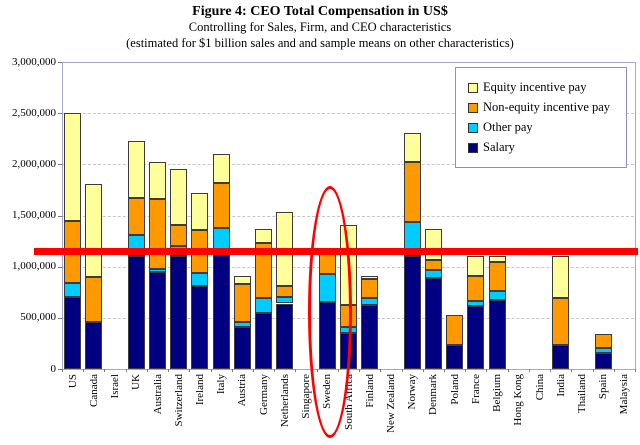 This screenshot has width=640, height=445. I want to click on bar-segment-australia-non-equity-incentive-pay, so click(157, 234).